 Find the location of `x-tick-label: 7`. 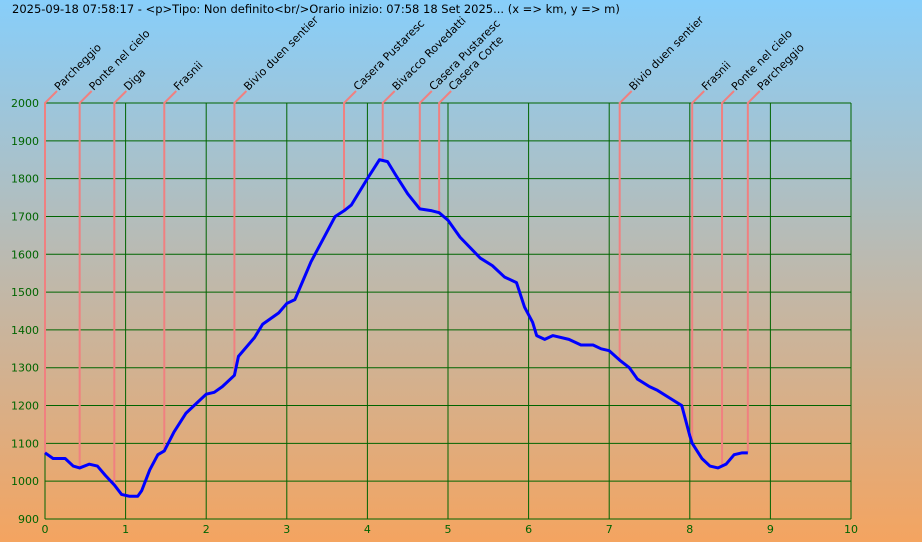

x-tick-label: 7 is located at coordinates (609, 529).